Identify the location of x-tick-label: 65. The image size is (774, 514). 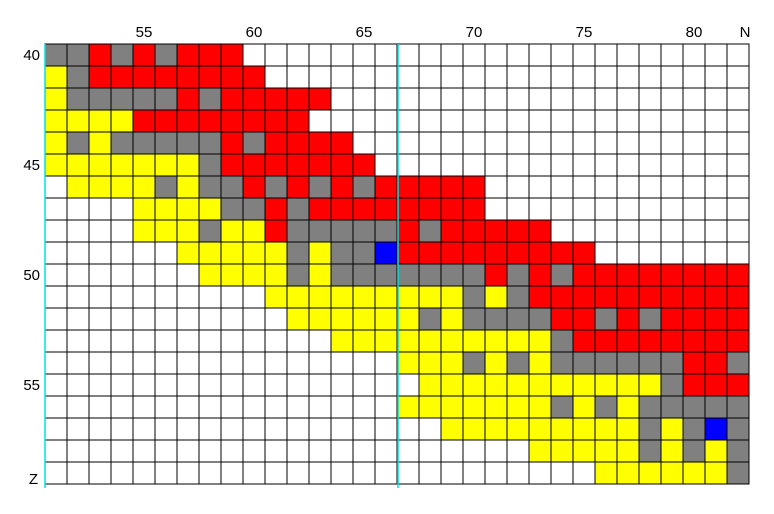
(364, 32).